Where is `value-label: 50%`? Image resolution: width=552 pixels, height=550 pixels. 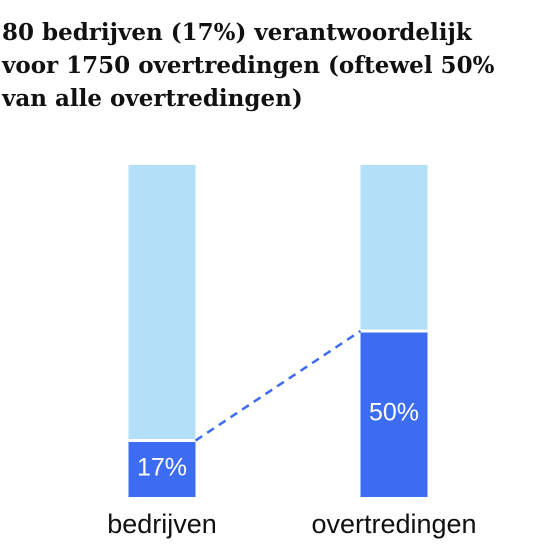
value-label: 50% is located at coordinates (394, 413).